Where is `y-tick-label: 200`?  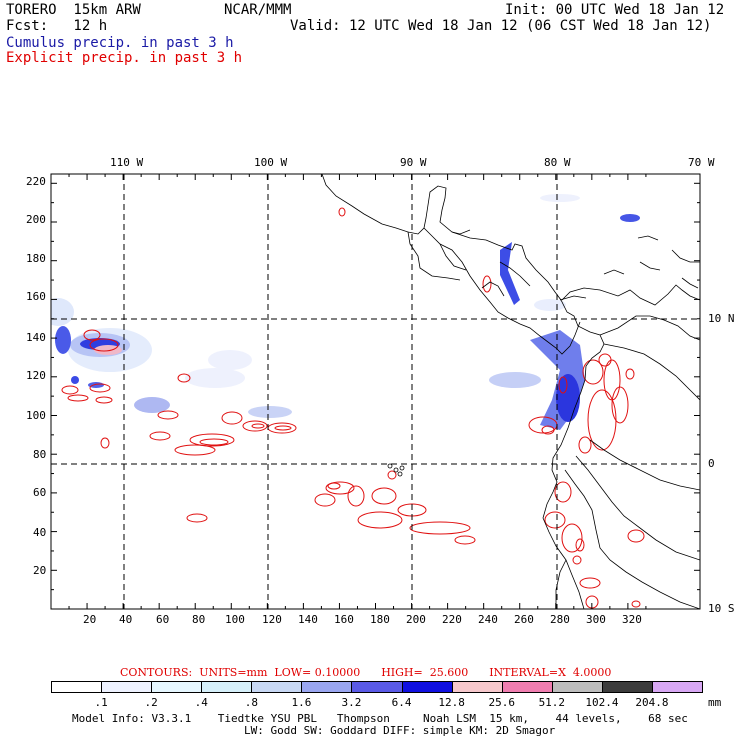 y-tick-label: 200 is located at coordinates (36, 219).